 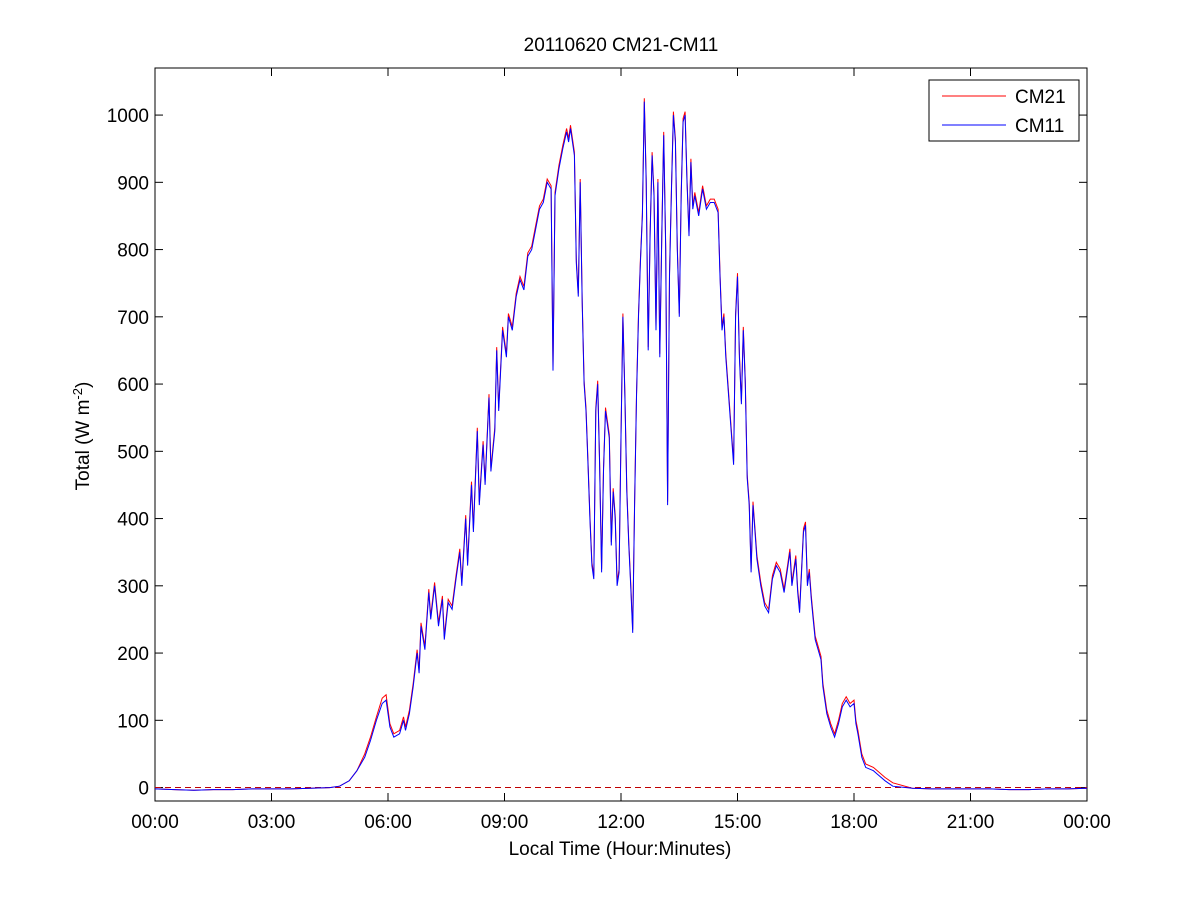 I want to click on legend: CM21 CM11, so click(x=1004, y=110).